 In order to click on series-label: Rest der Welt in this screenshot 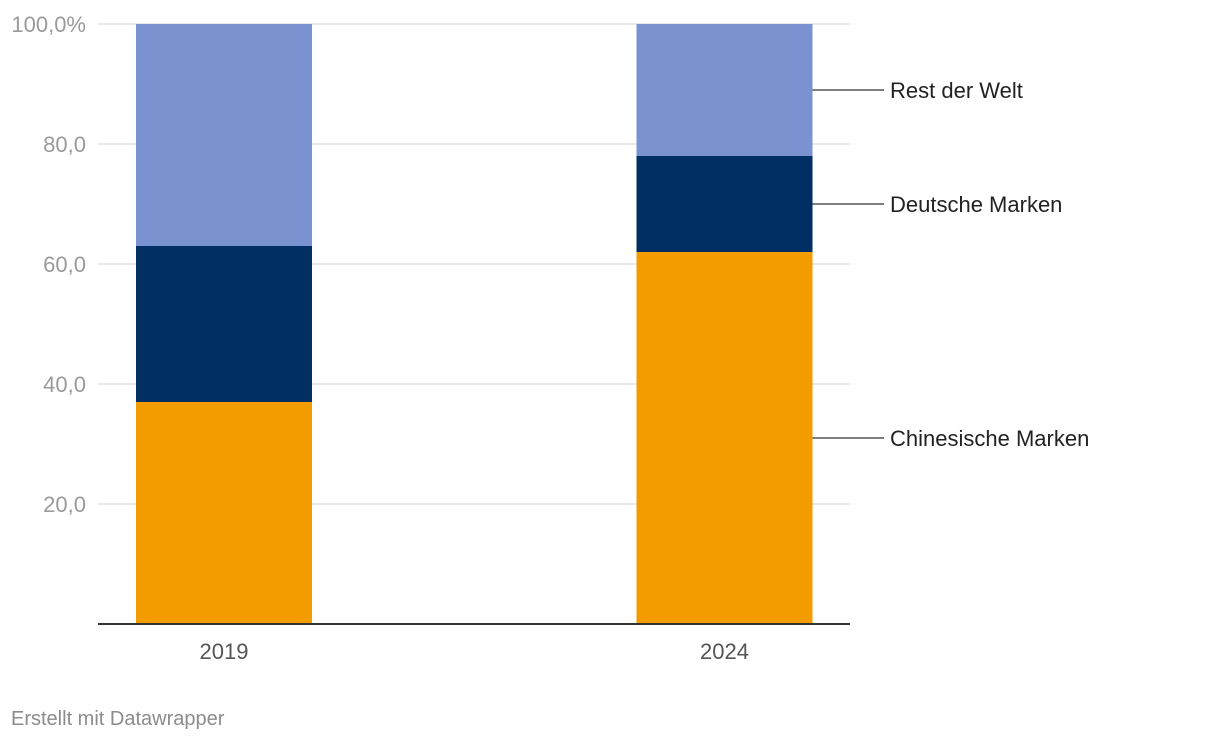, I will do `click(956, 90)`.